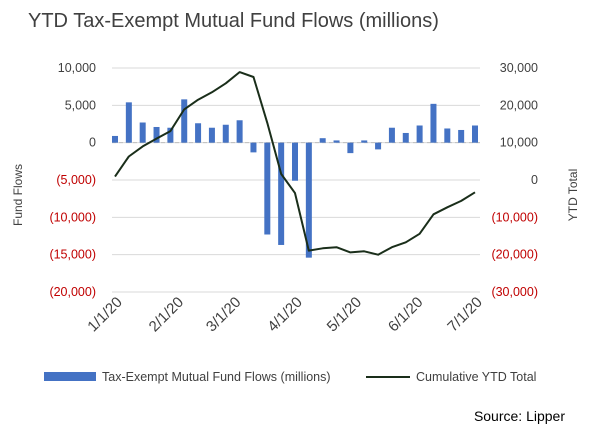 The width and height of the screenshot is (591, 438). What do you see at coordinates (80, 105) in the screenshot?
I see `left-tick-label: 5,000` at bounding box center [80, 105].